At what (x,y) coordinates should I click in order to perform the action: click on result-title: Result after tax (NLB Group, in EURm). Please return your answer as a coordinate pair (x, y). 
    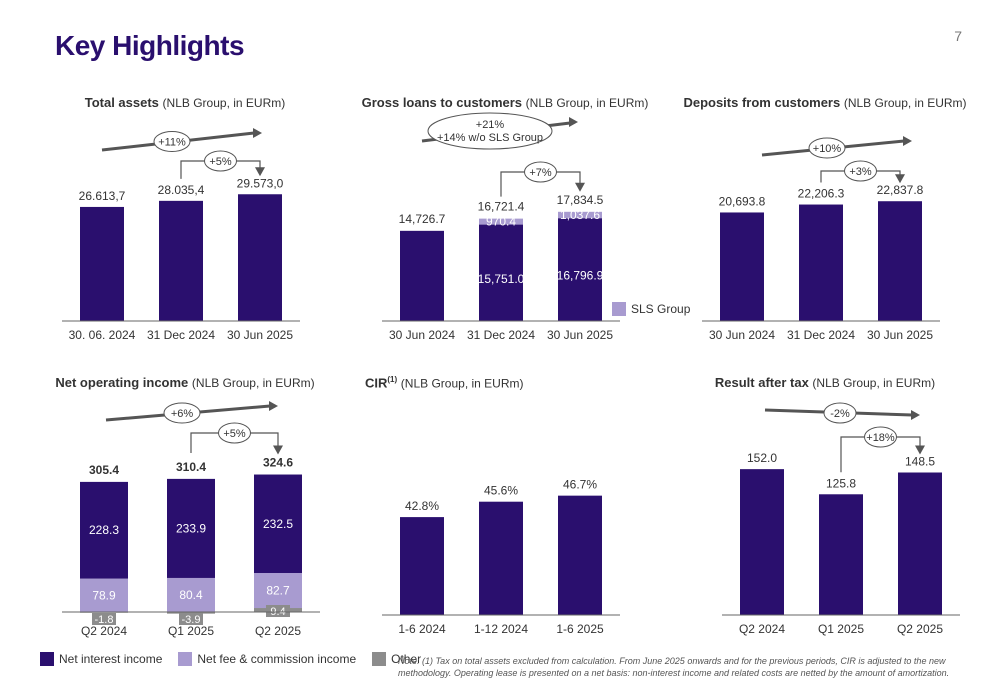
    Looking at the image, I should click on (825, 382).